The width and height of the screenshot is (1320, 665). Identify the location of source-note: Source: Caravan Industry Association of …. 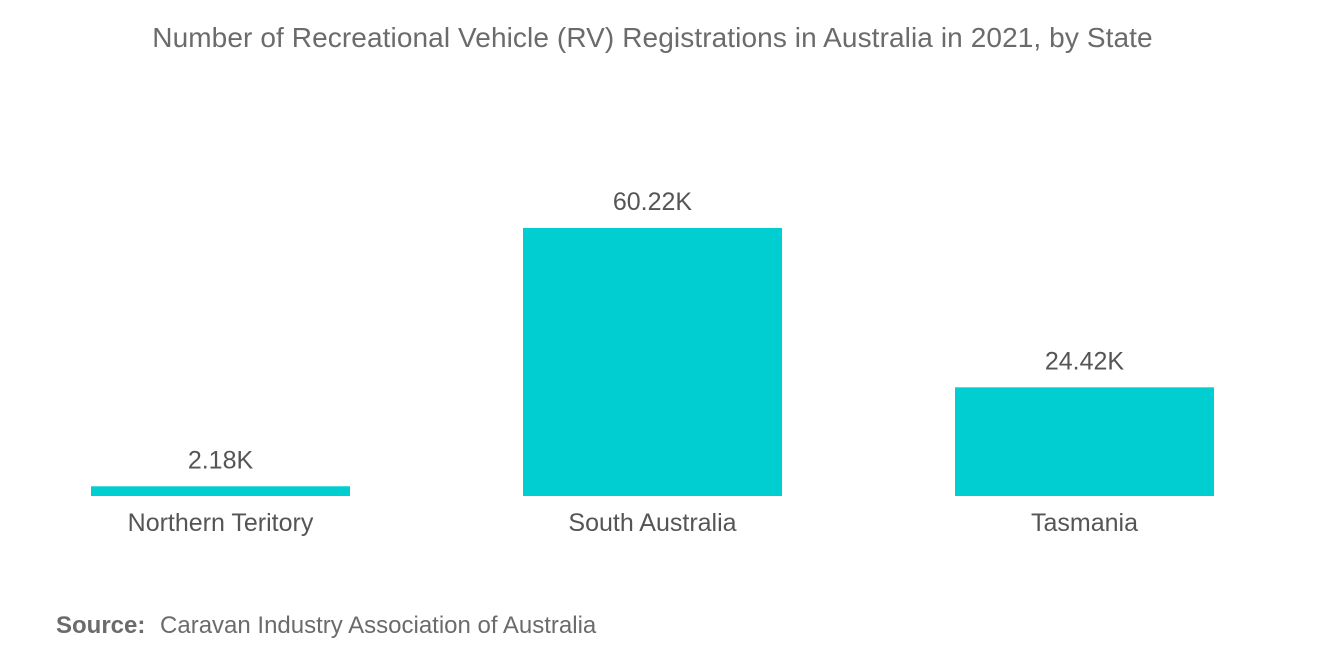
(326, 626).